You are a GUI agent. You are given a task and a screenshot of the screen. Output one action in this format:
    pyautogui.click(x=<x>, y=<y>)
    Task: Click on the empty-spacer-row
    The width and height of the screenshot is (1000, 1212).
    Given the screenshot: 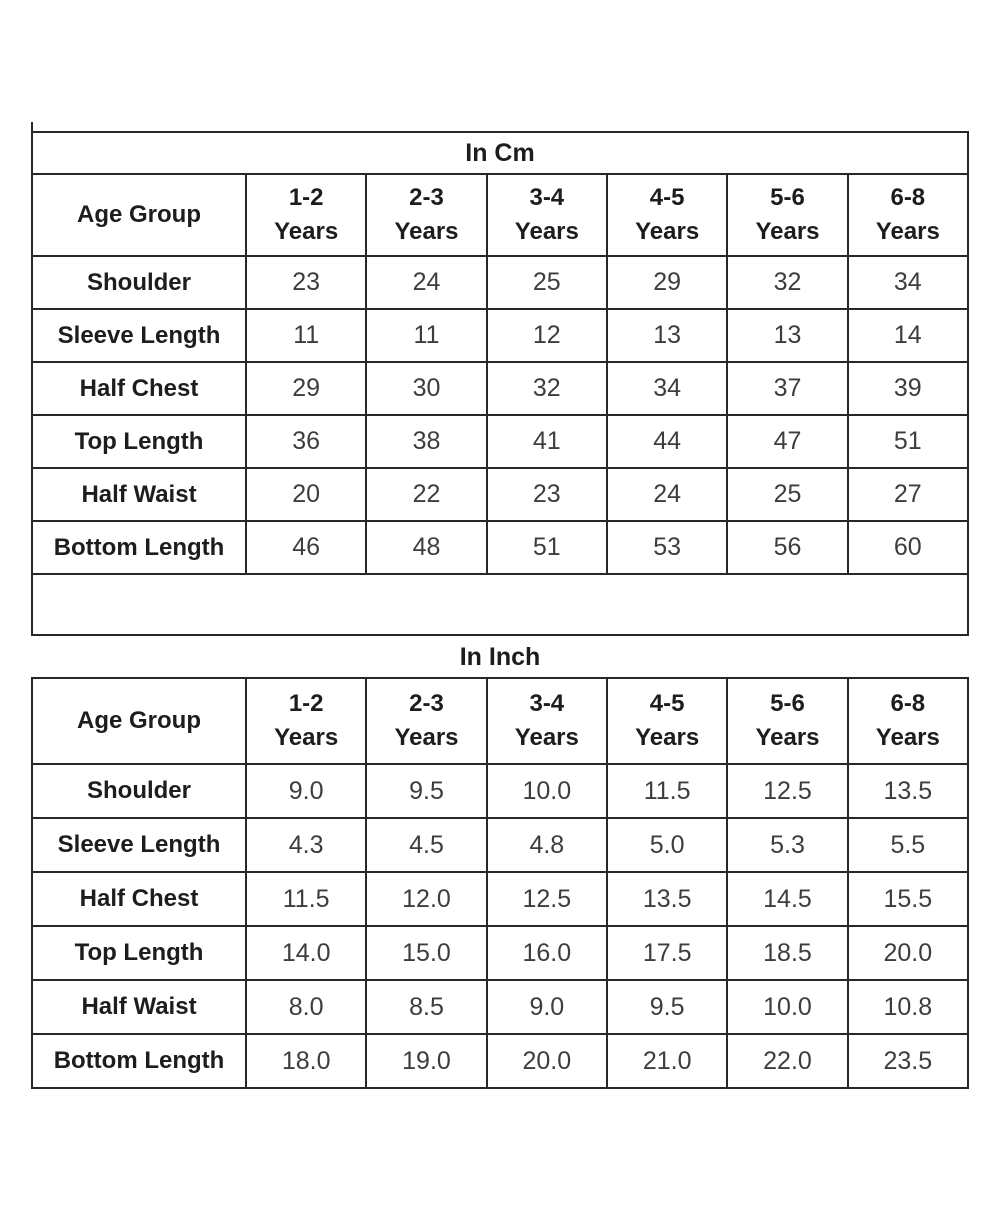 What is the action you would take?
    pyautogui.click(x=500, y=604)
    